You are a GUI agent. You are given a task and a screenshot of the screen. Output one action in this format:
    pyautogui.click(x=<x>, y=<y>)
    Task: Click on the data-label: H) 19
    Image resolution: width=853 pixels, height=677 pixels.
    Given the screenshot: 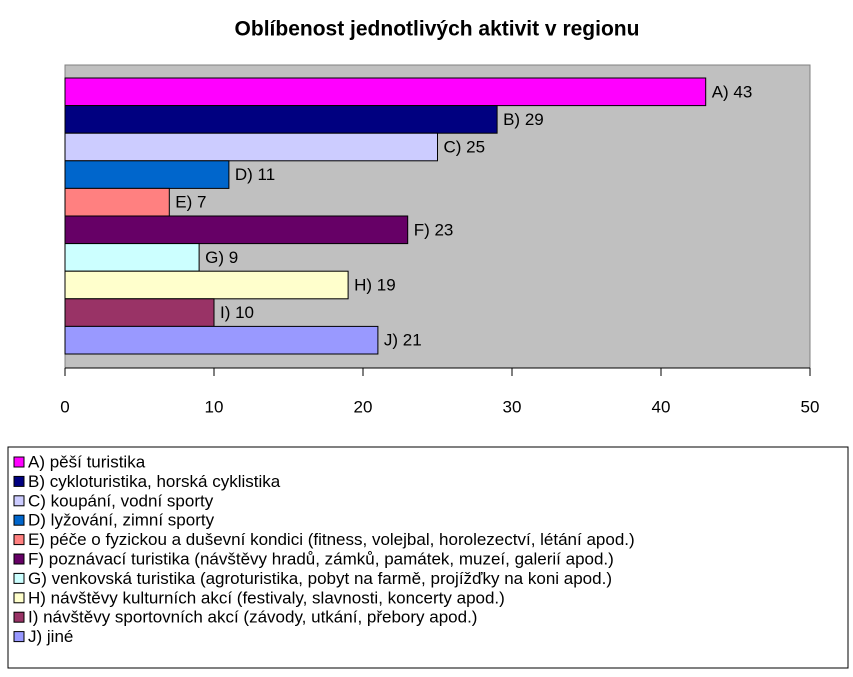 What is the action you would take?
    pyautogui.click(x=375, y=284)
    